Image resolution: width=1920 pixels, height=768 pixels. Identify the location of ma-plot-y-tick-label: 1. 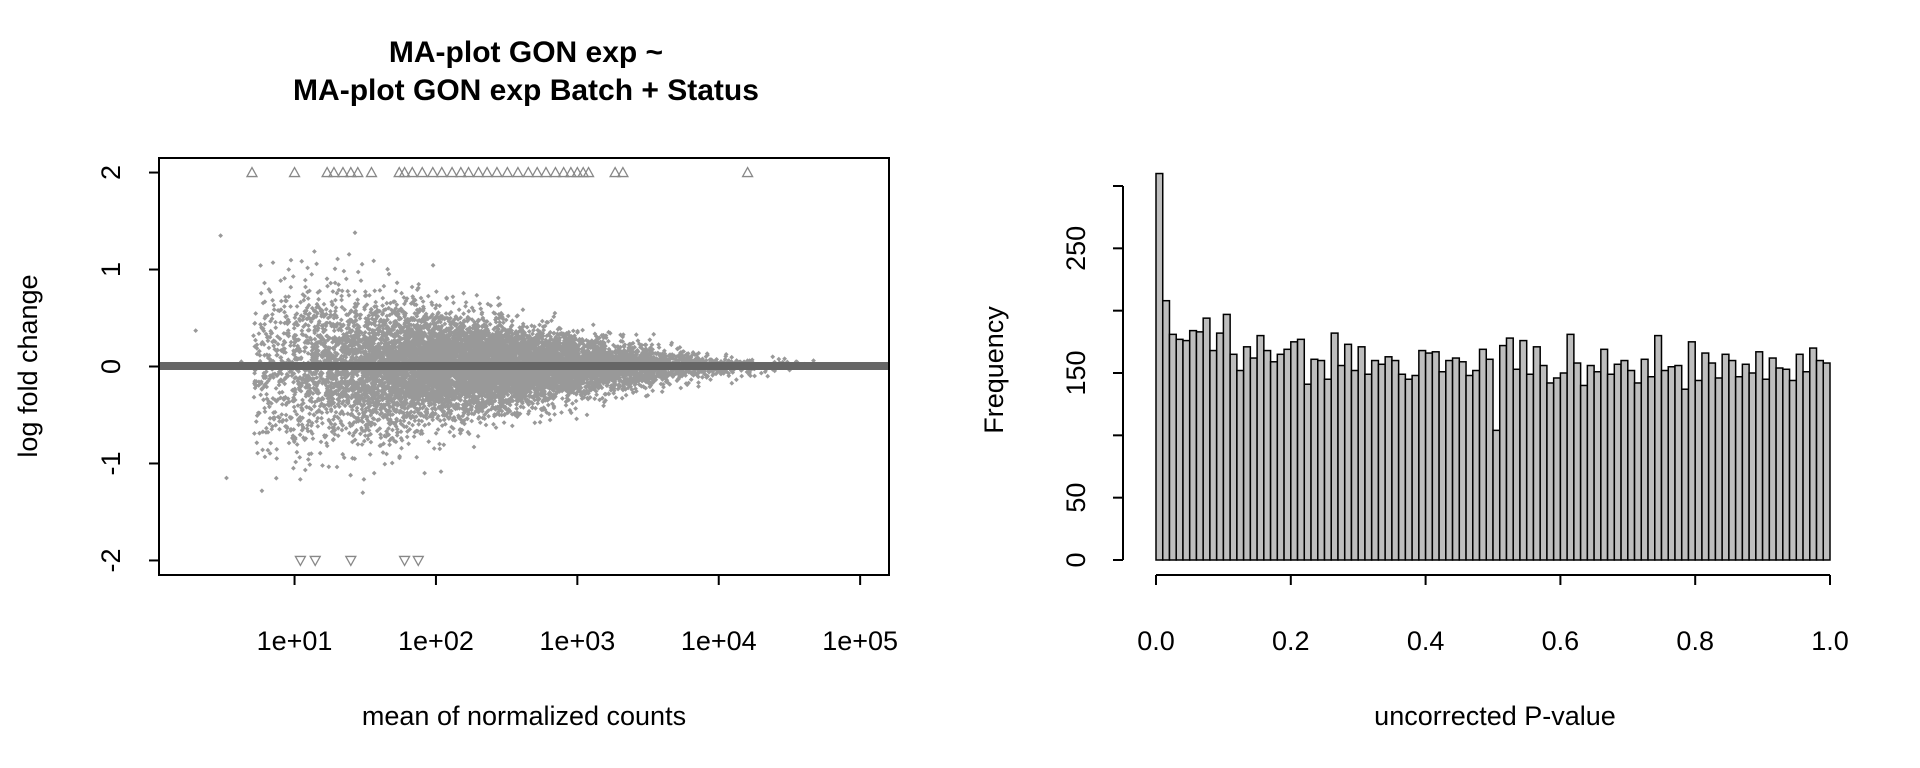
(111, 269).